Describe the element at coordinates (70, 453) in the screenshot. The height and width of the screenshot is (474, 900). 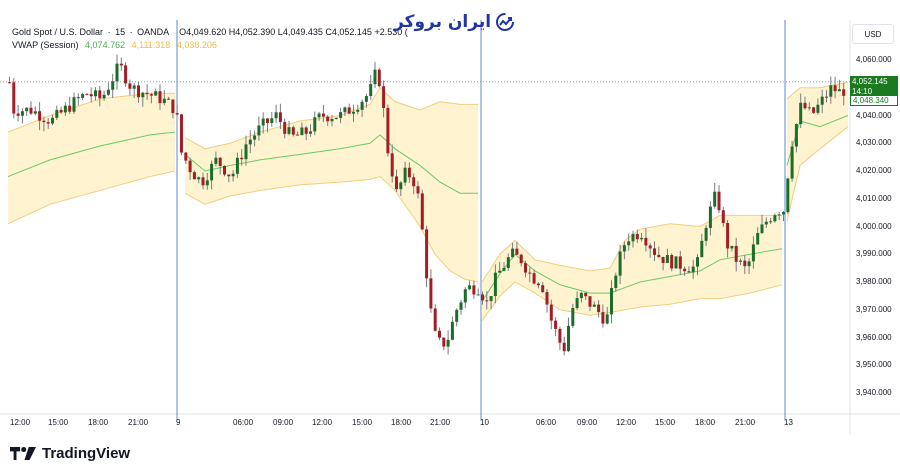
I see `tradingview-logo: TradingView` at that location.